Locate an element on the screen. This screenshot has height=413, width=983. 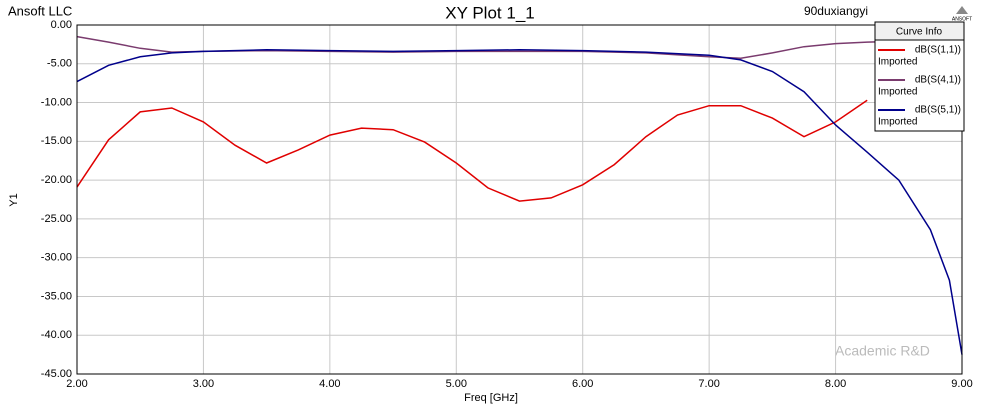
y-tick-label: -10.00 is located at coordinates (56, 102).